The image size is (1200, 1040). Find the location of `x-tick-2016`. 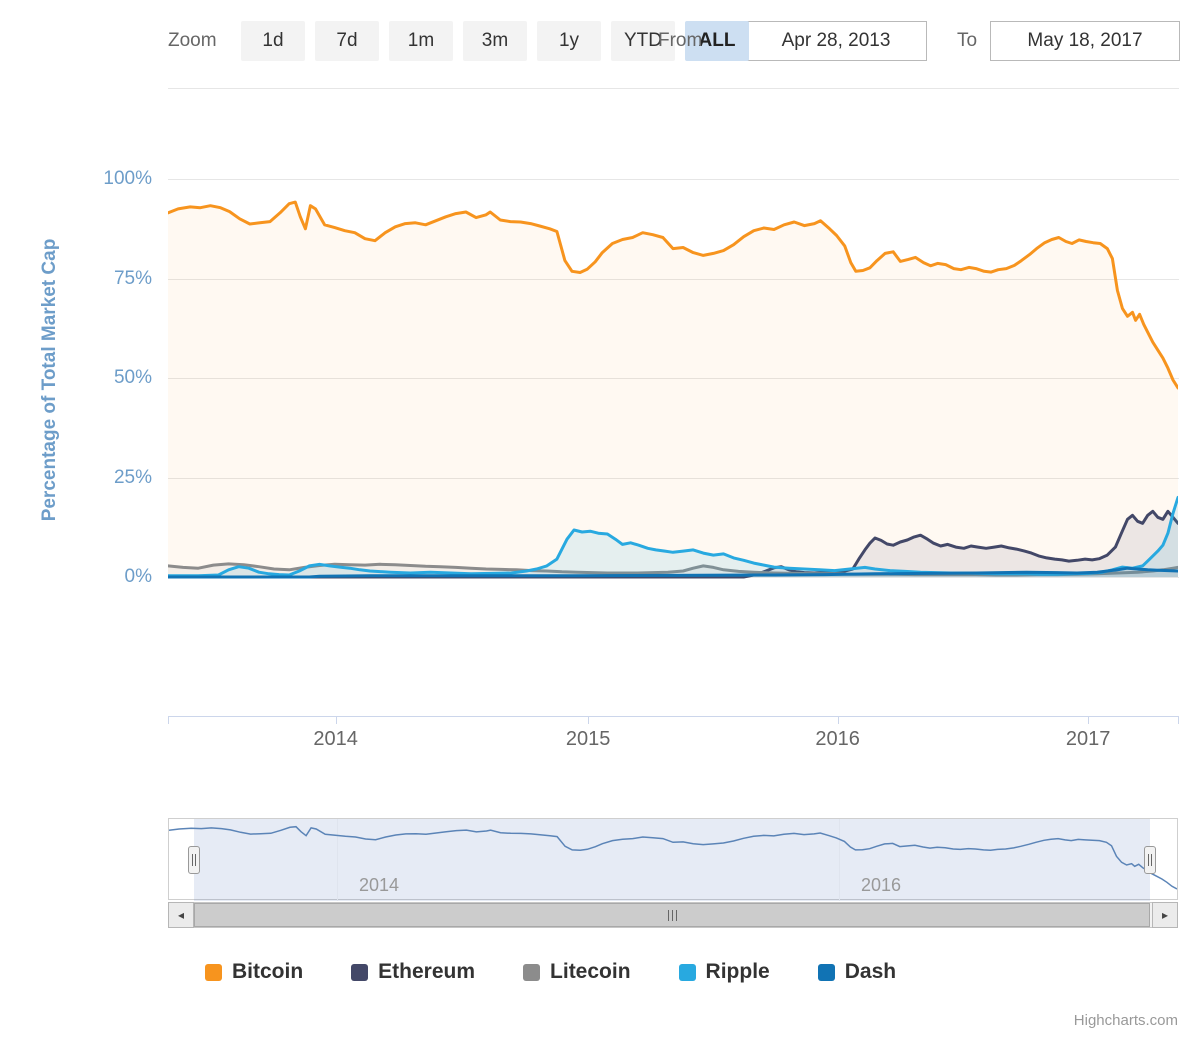

x-tick-2016 is located at coordinates (838, 720).